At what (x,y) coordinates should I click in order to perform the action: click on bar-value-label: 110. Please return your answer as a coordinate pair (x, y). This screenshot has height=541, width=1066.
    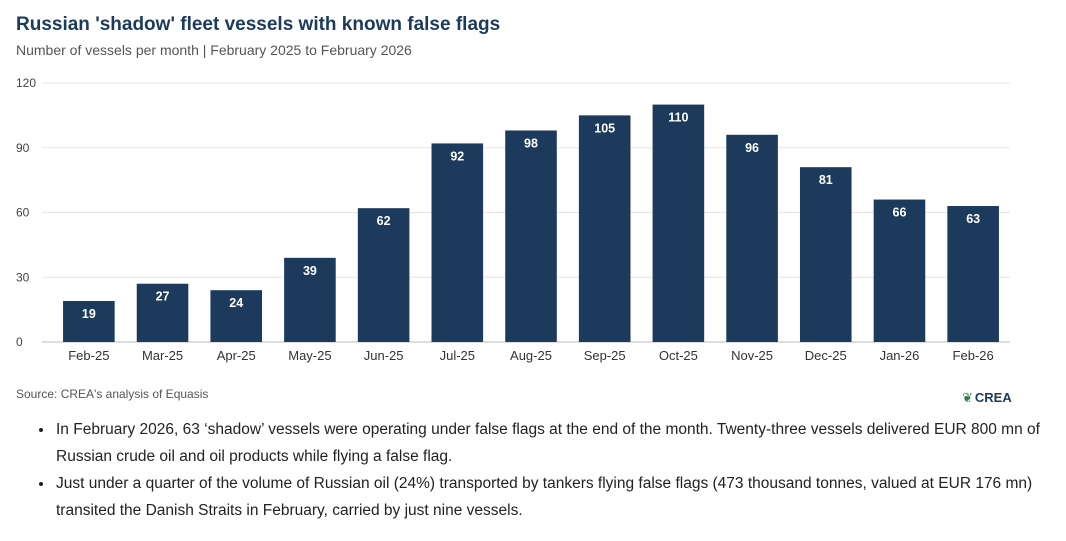
    Looking at the image, I should click on (678, 118).